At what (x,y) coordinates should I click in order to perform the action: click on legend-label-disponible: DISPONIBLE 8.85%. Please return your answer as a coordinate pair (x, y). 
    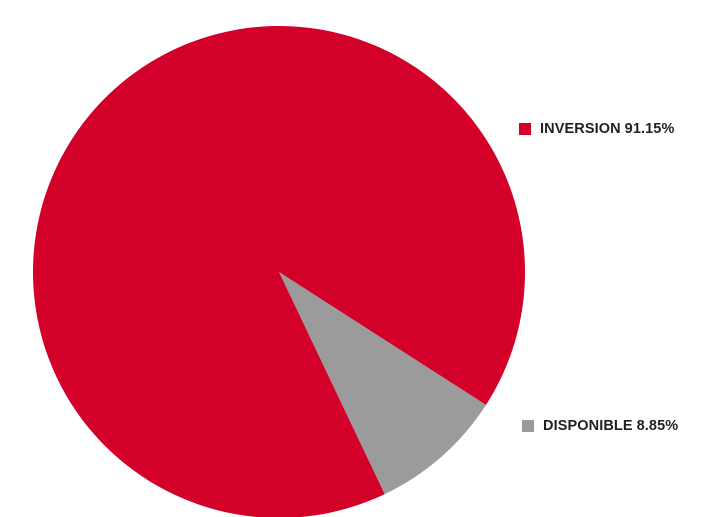
    Looking at the image, I should click on (610, 426).